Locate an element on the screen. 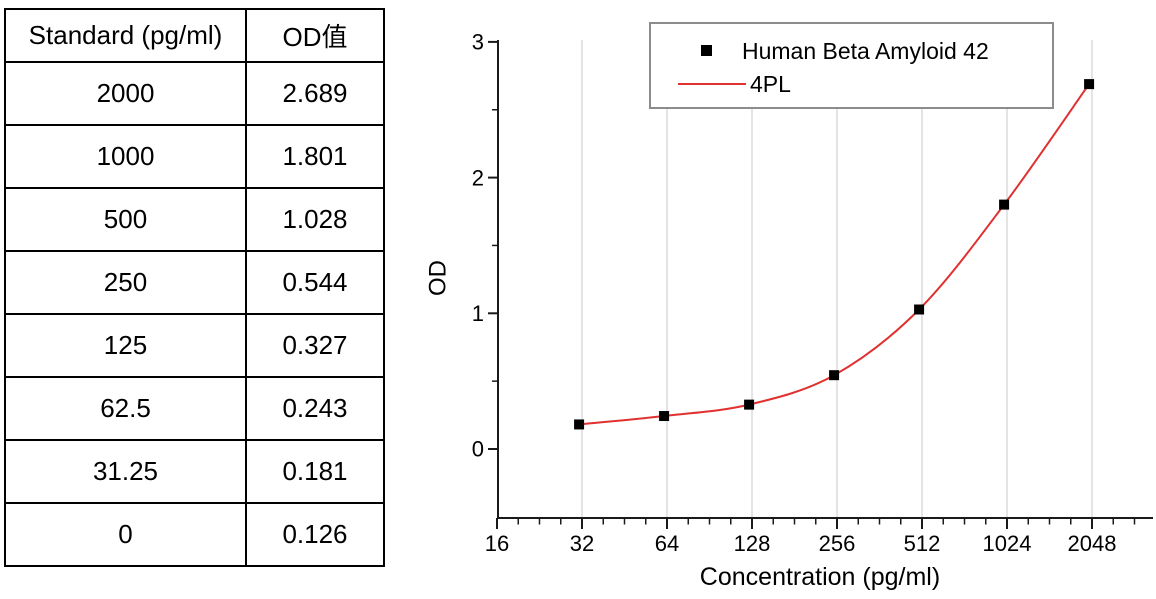 This screenshot has width=1156, height=599. x-tick-label: 32 is located at coordinates (582, 543).